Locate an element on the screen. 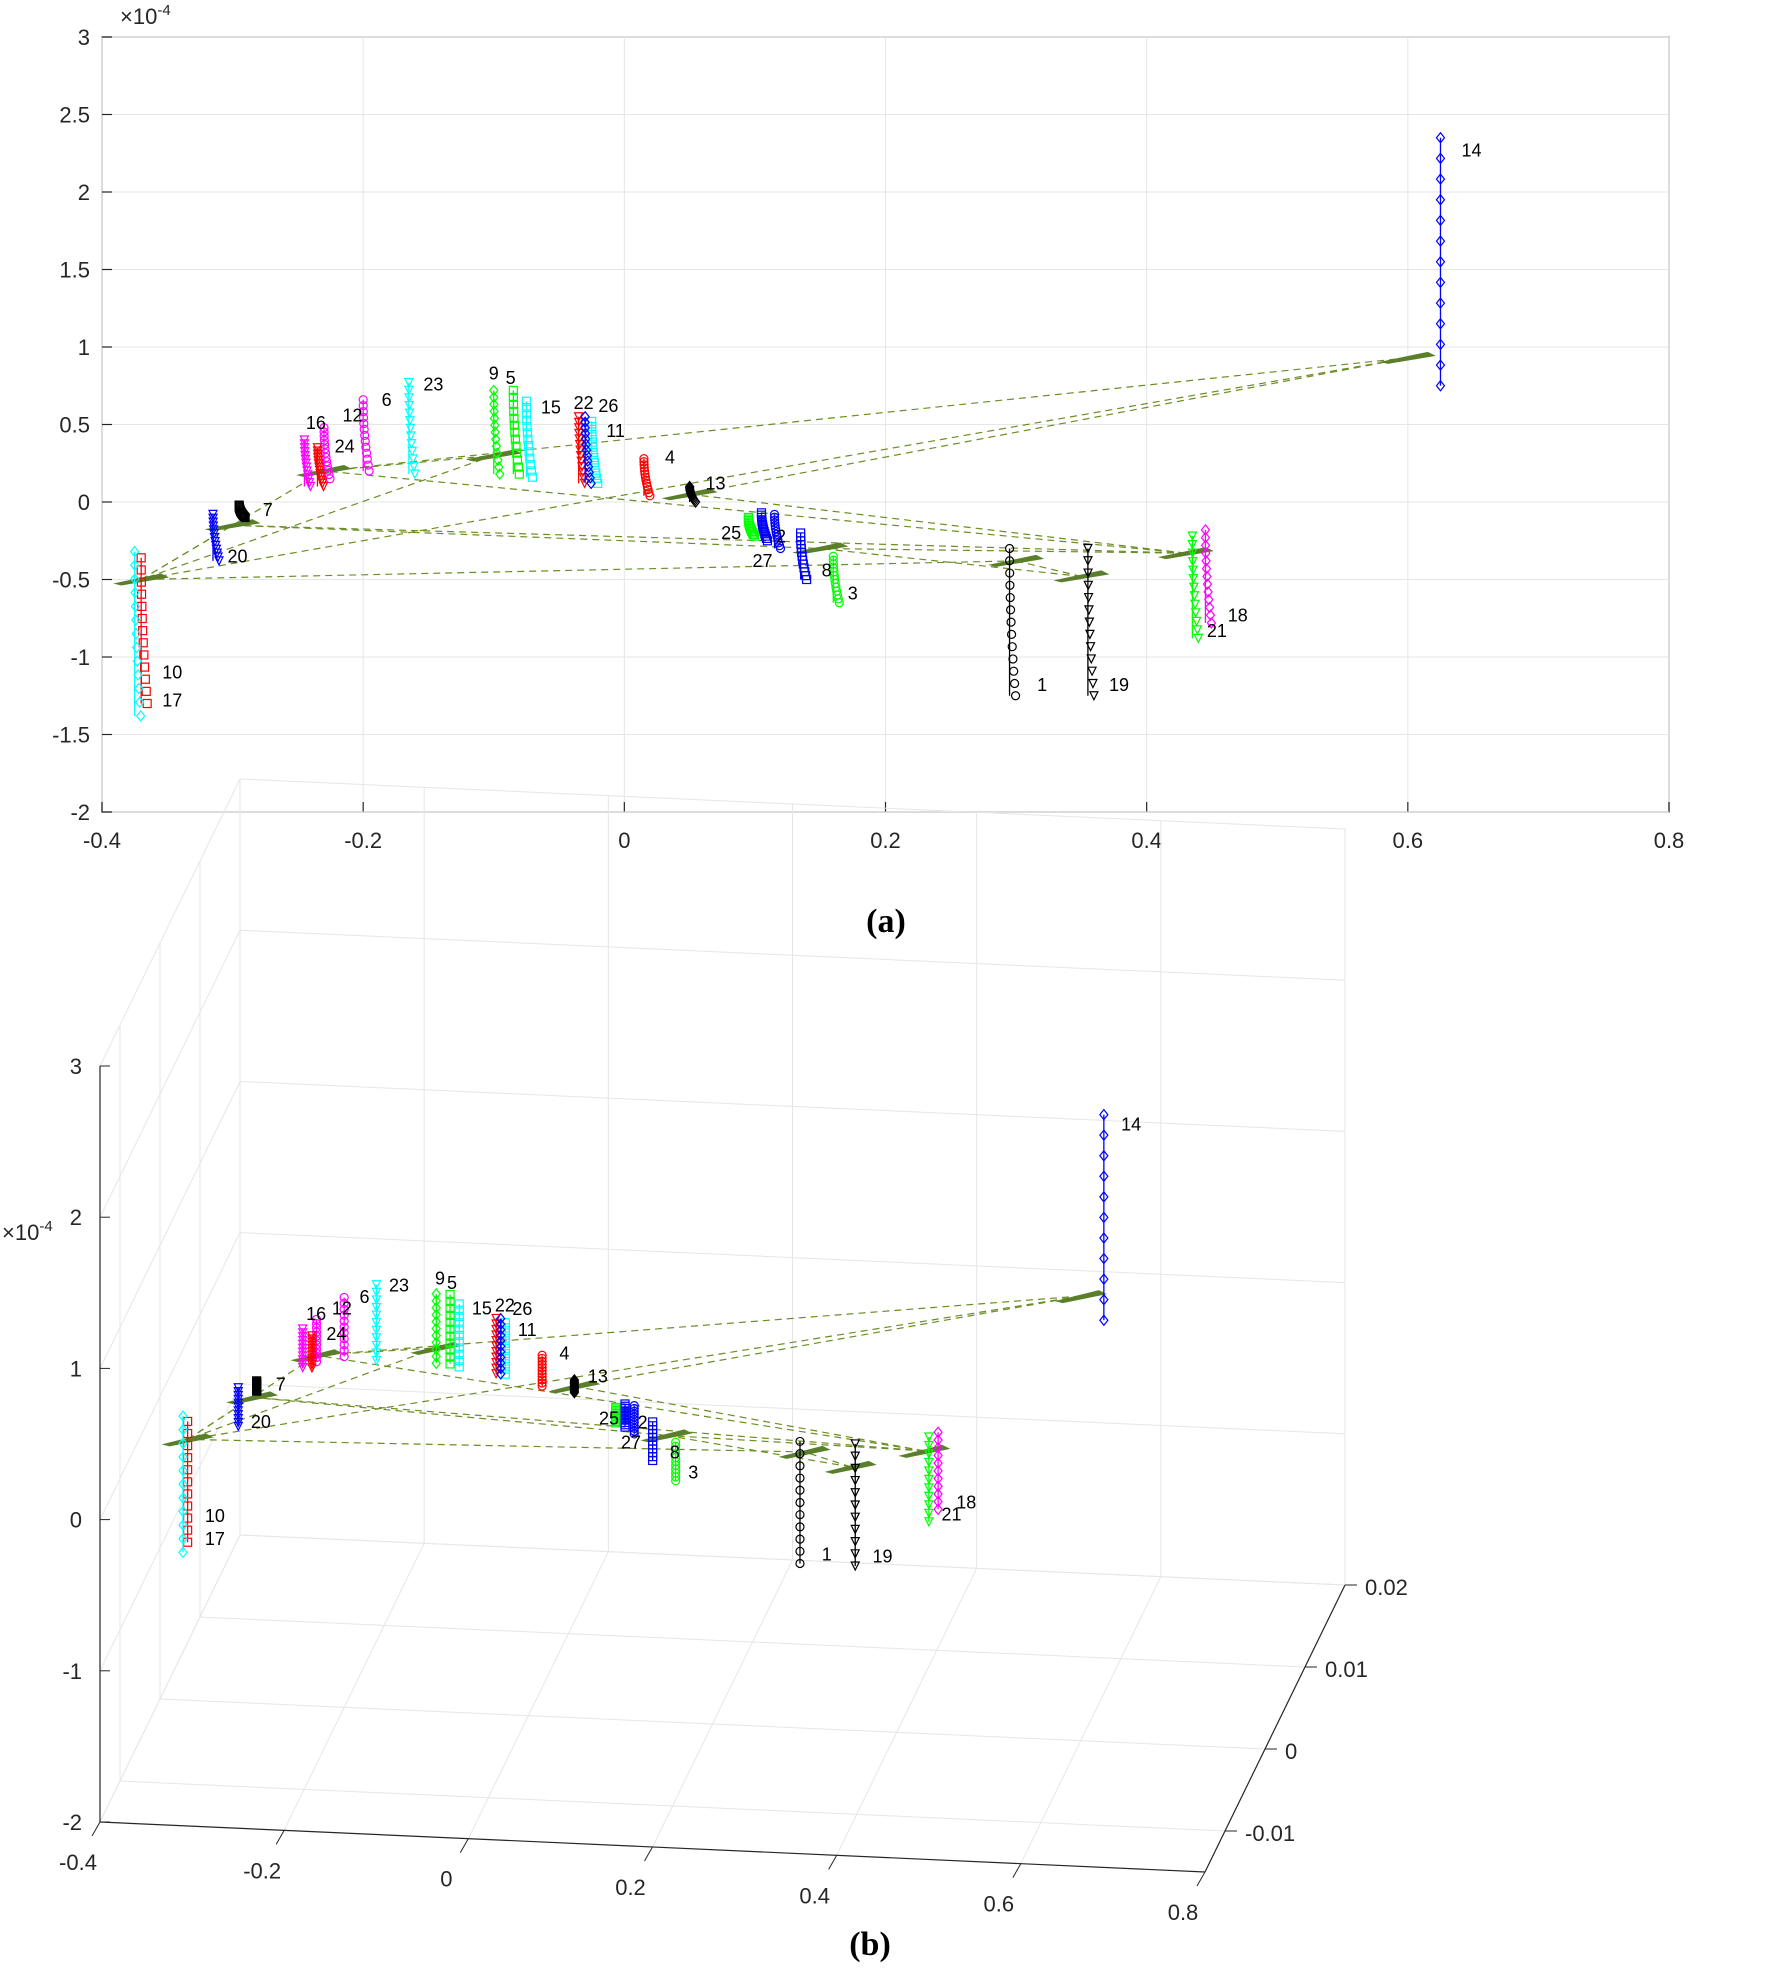 The width and height of the screenshot is (1773, 1970). series-3d-label: 14 is located at coordinates (1131, 1124).